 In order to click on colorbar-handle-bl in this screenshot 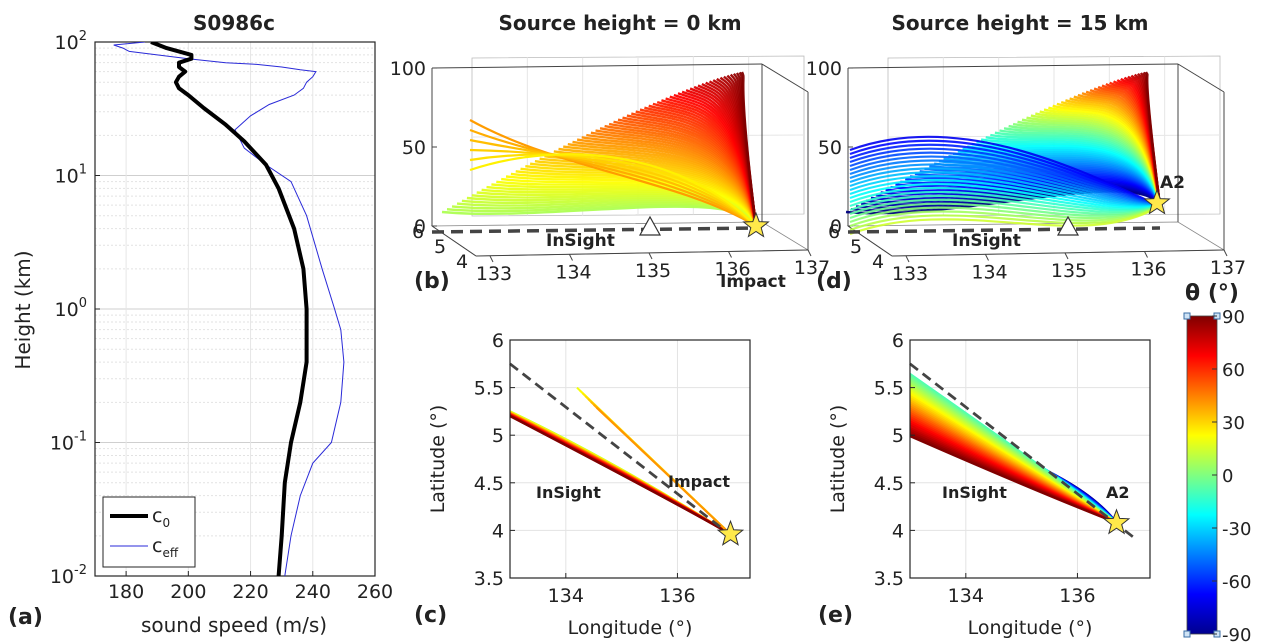, I will do `click(1187, 634)`.